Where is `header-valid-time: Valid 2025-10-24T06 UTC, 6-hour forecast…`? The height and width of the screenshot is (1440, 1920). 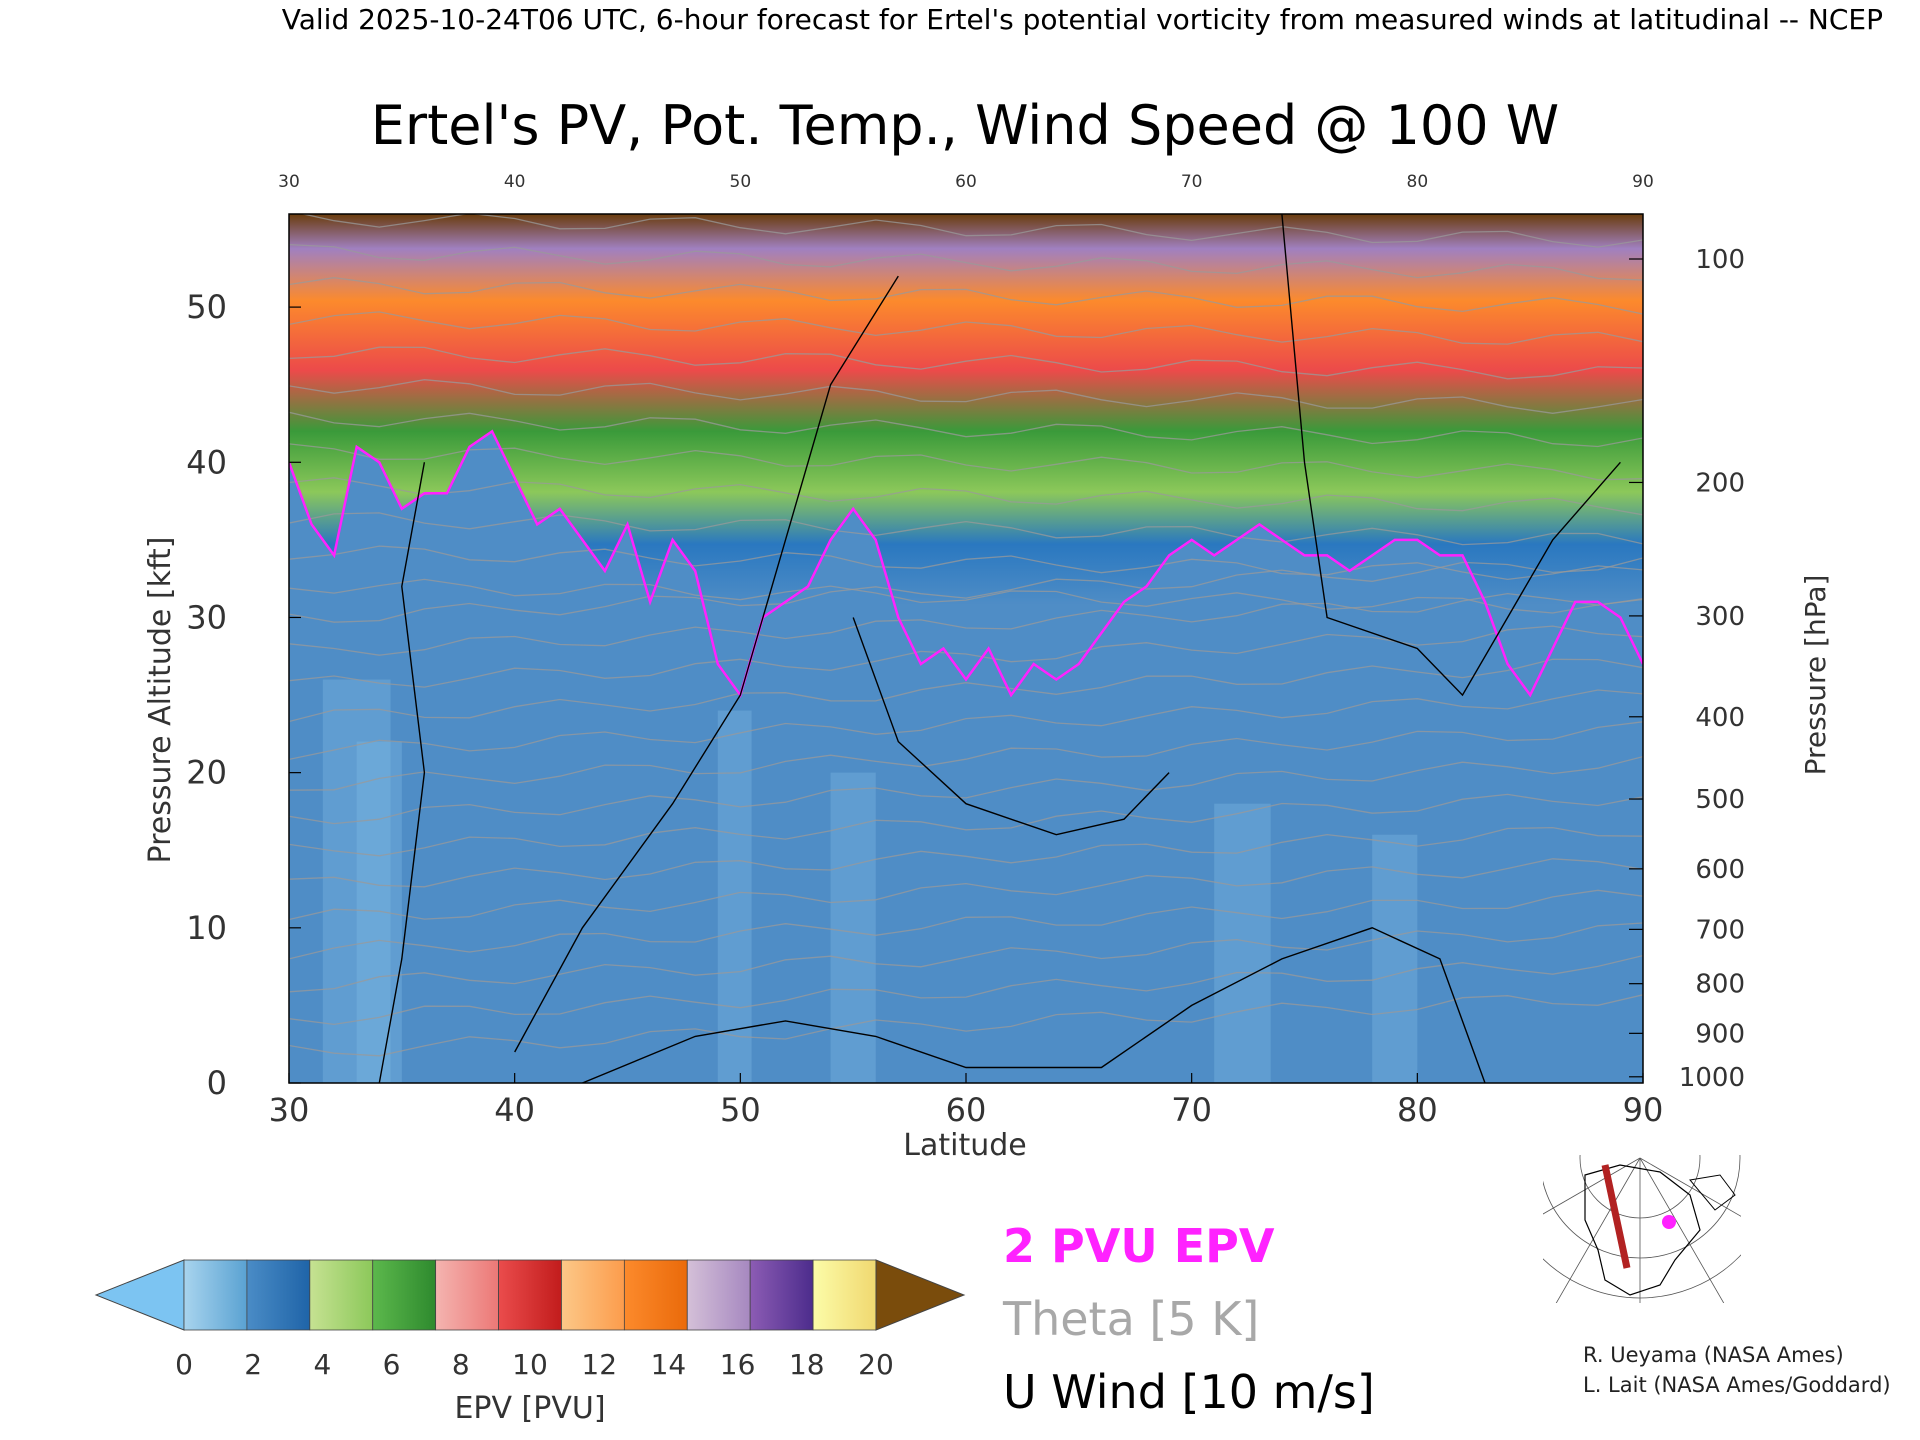
header-valid-time: Valid 2025-10-24T06 UTC, 6-hour forecast… is located at coordinates (1082, 19).